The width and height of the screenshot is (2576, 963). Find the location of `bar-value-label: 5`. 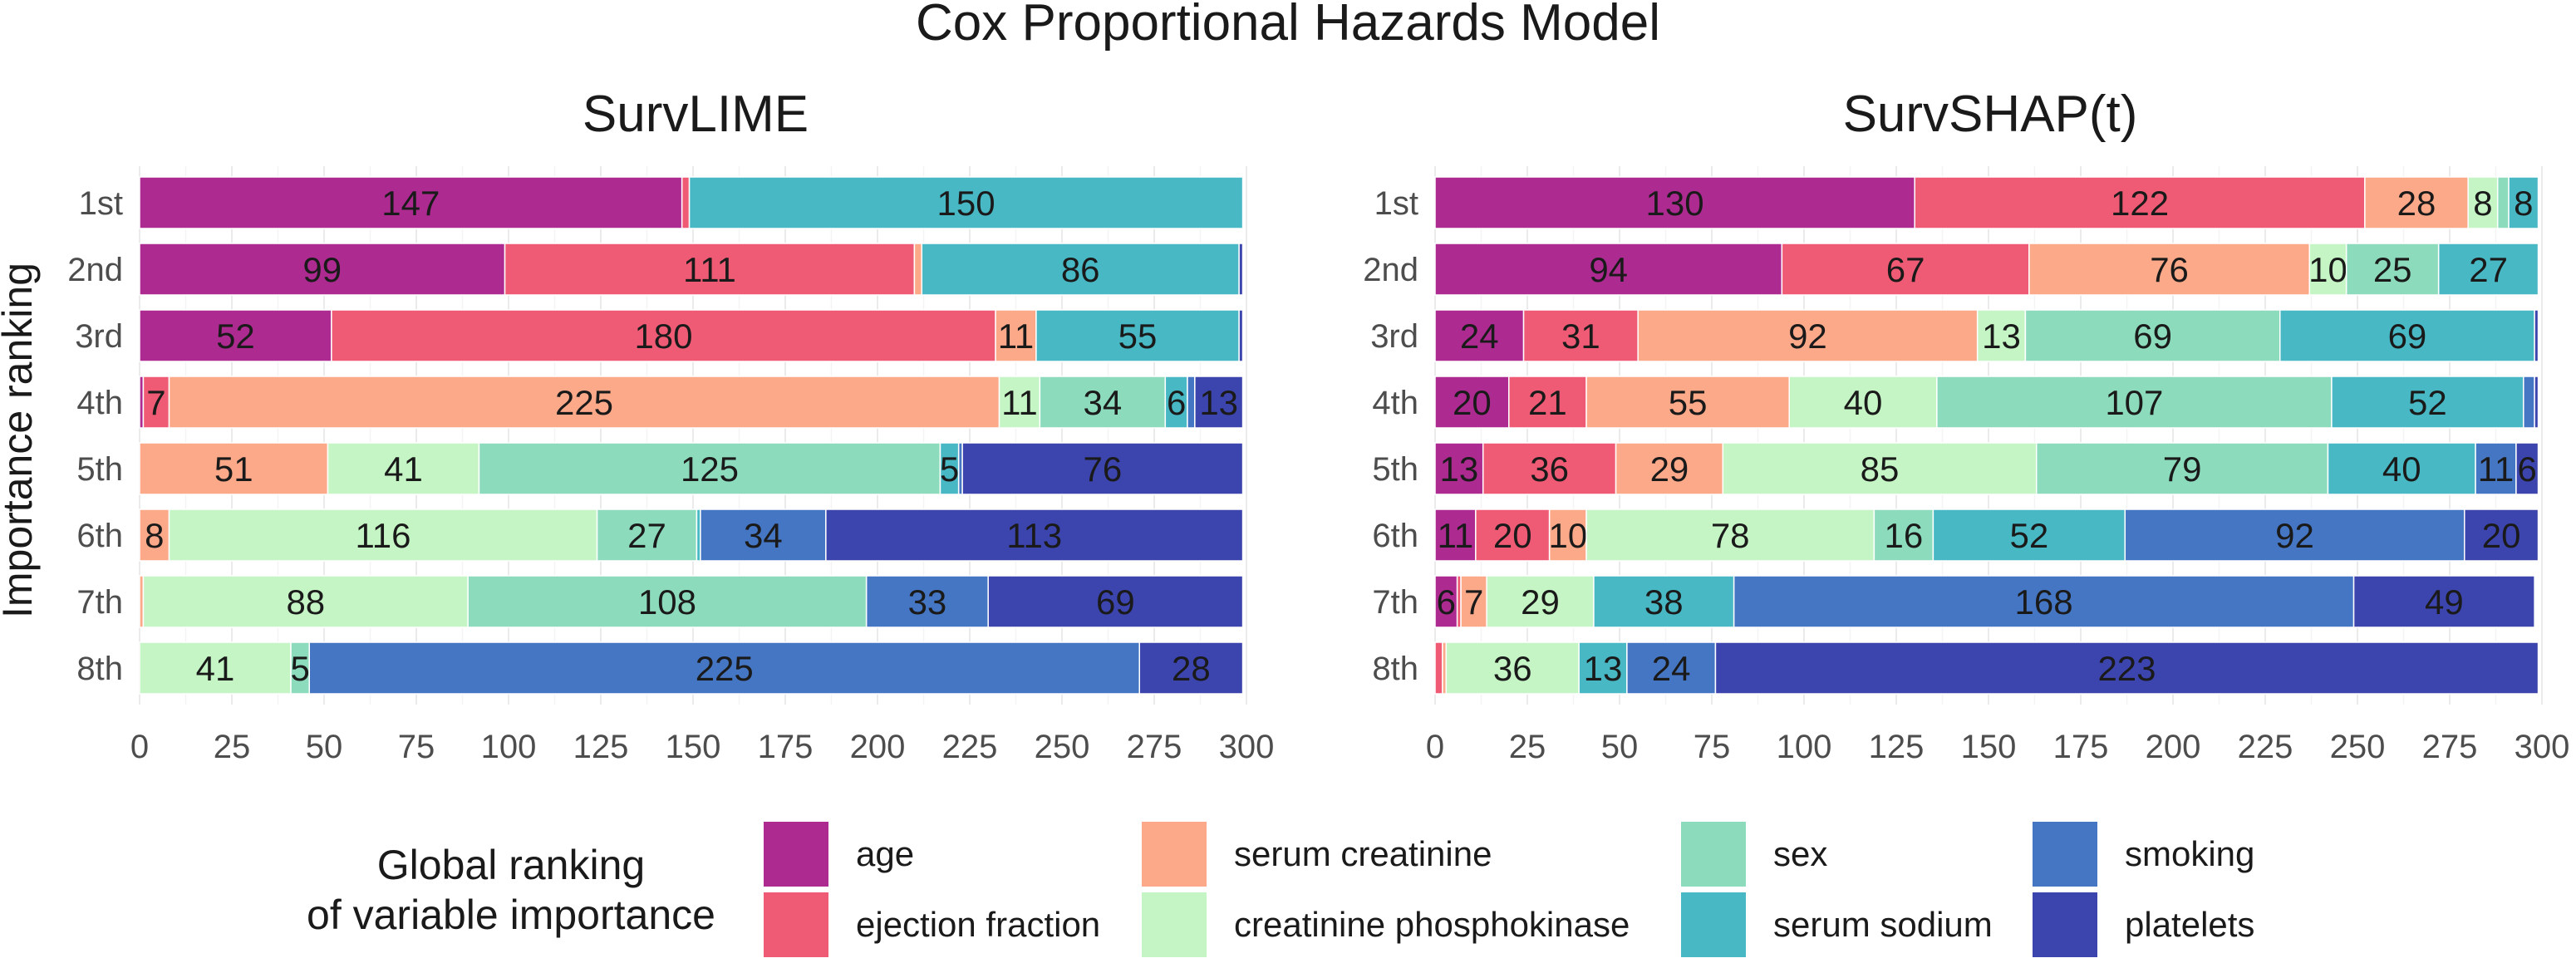

bar-value-label: 5 is located at coordinates (299, 668).